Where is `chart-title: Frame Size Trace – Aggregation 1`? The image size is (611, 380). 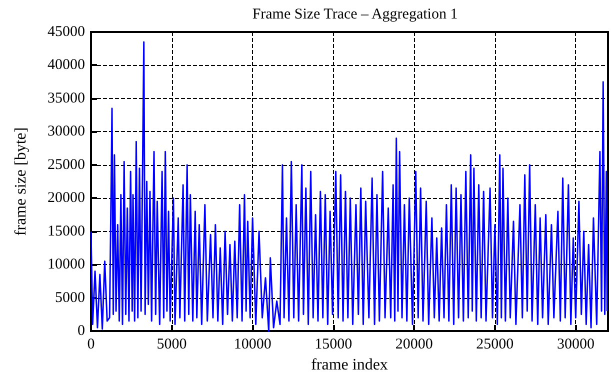
chart-title: Frame Size Trace – Aggregation 1 is located at coordinates (355, 14).